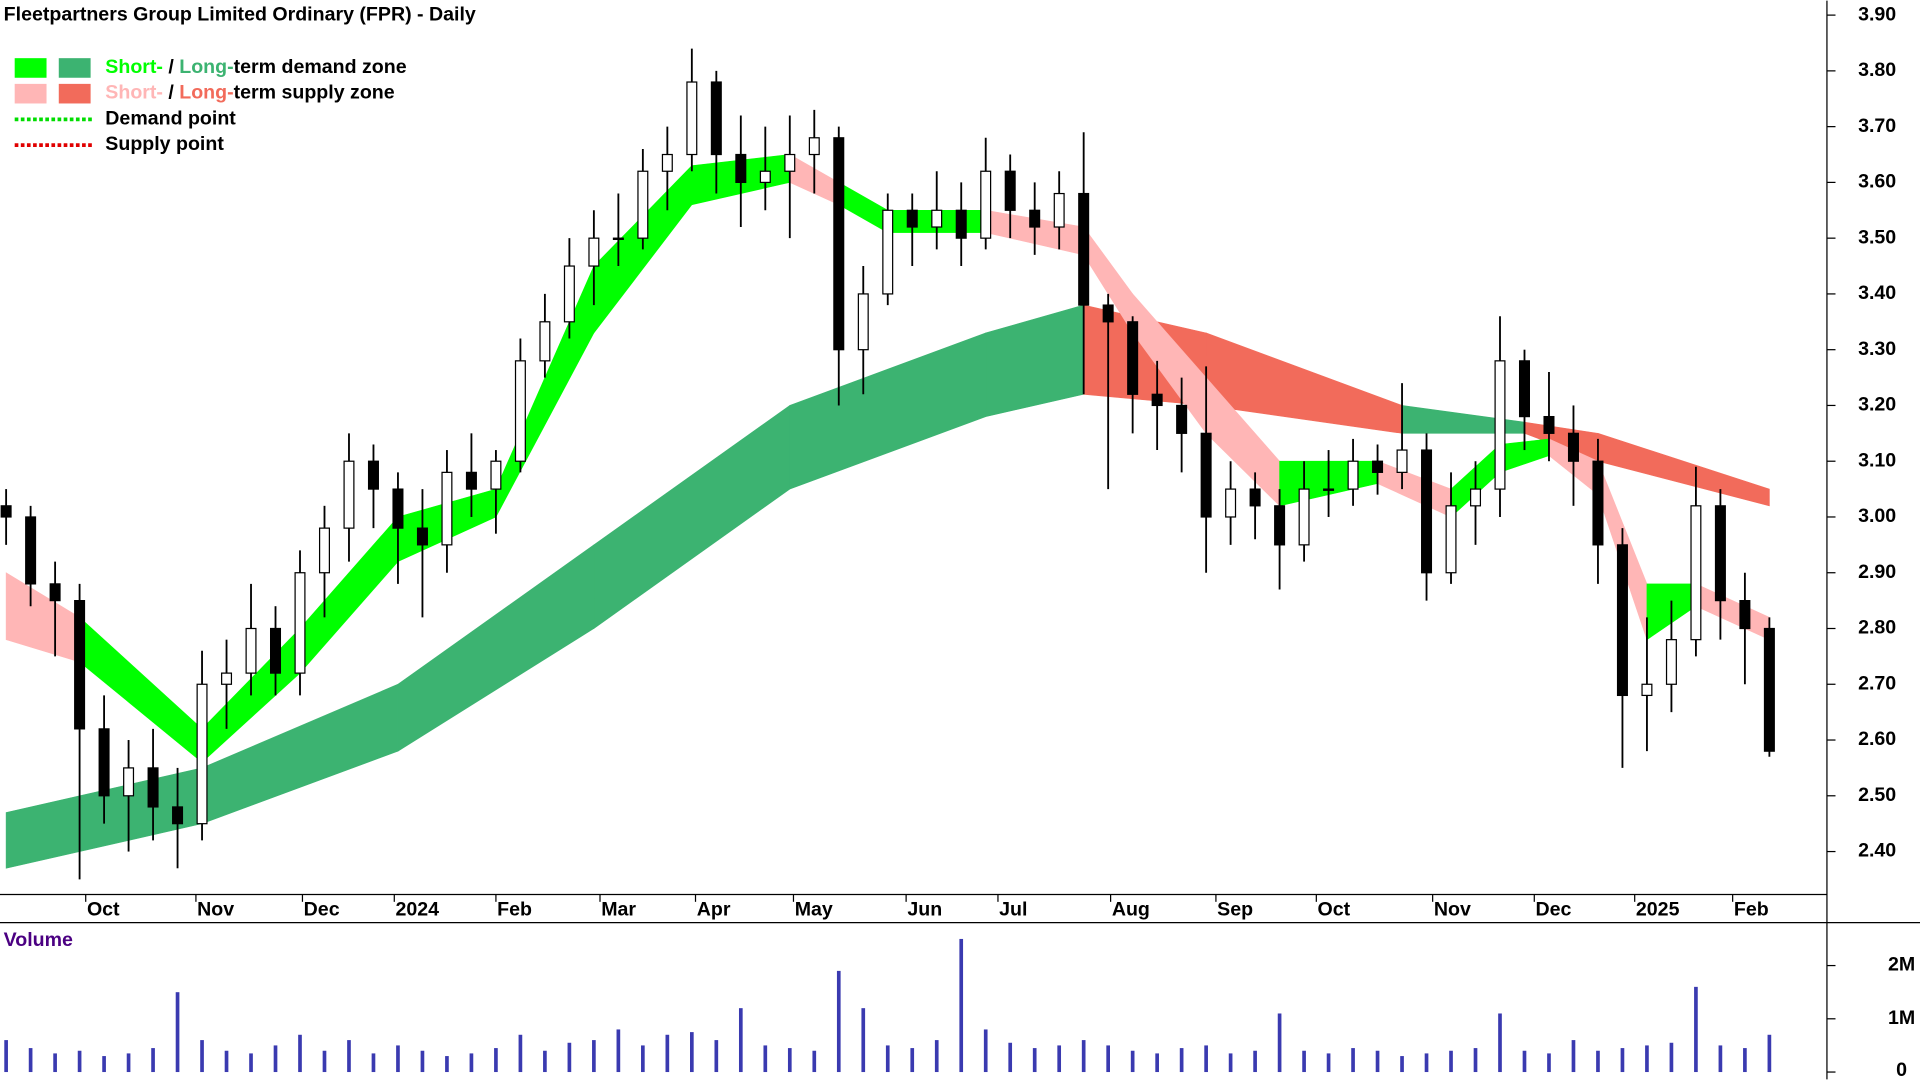  What do you see at coordinates (1901, 965) in the screenshot?
I see `y-tick-label: 2M` at bounding box center [1901, 965].